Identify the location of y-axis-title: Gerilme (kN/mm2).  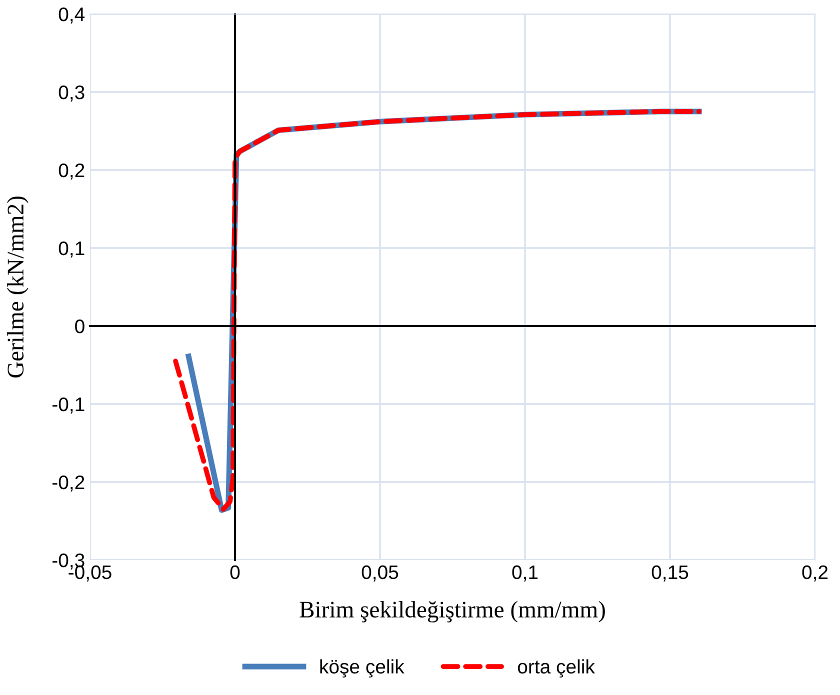
(17, 287).